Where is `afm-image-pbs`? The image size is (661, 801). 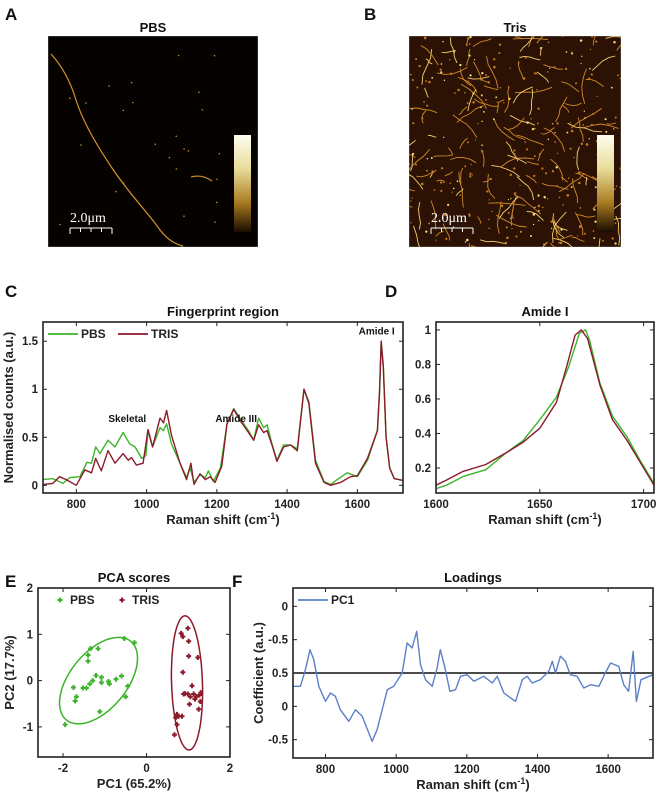
afm-image-pbs is located at coordinates (153, 141).